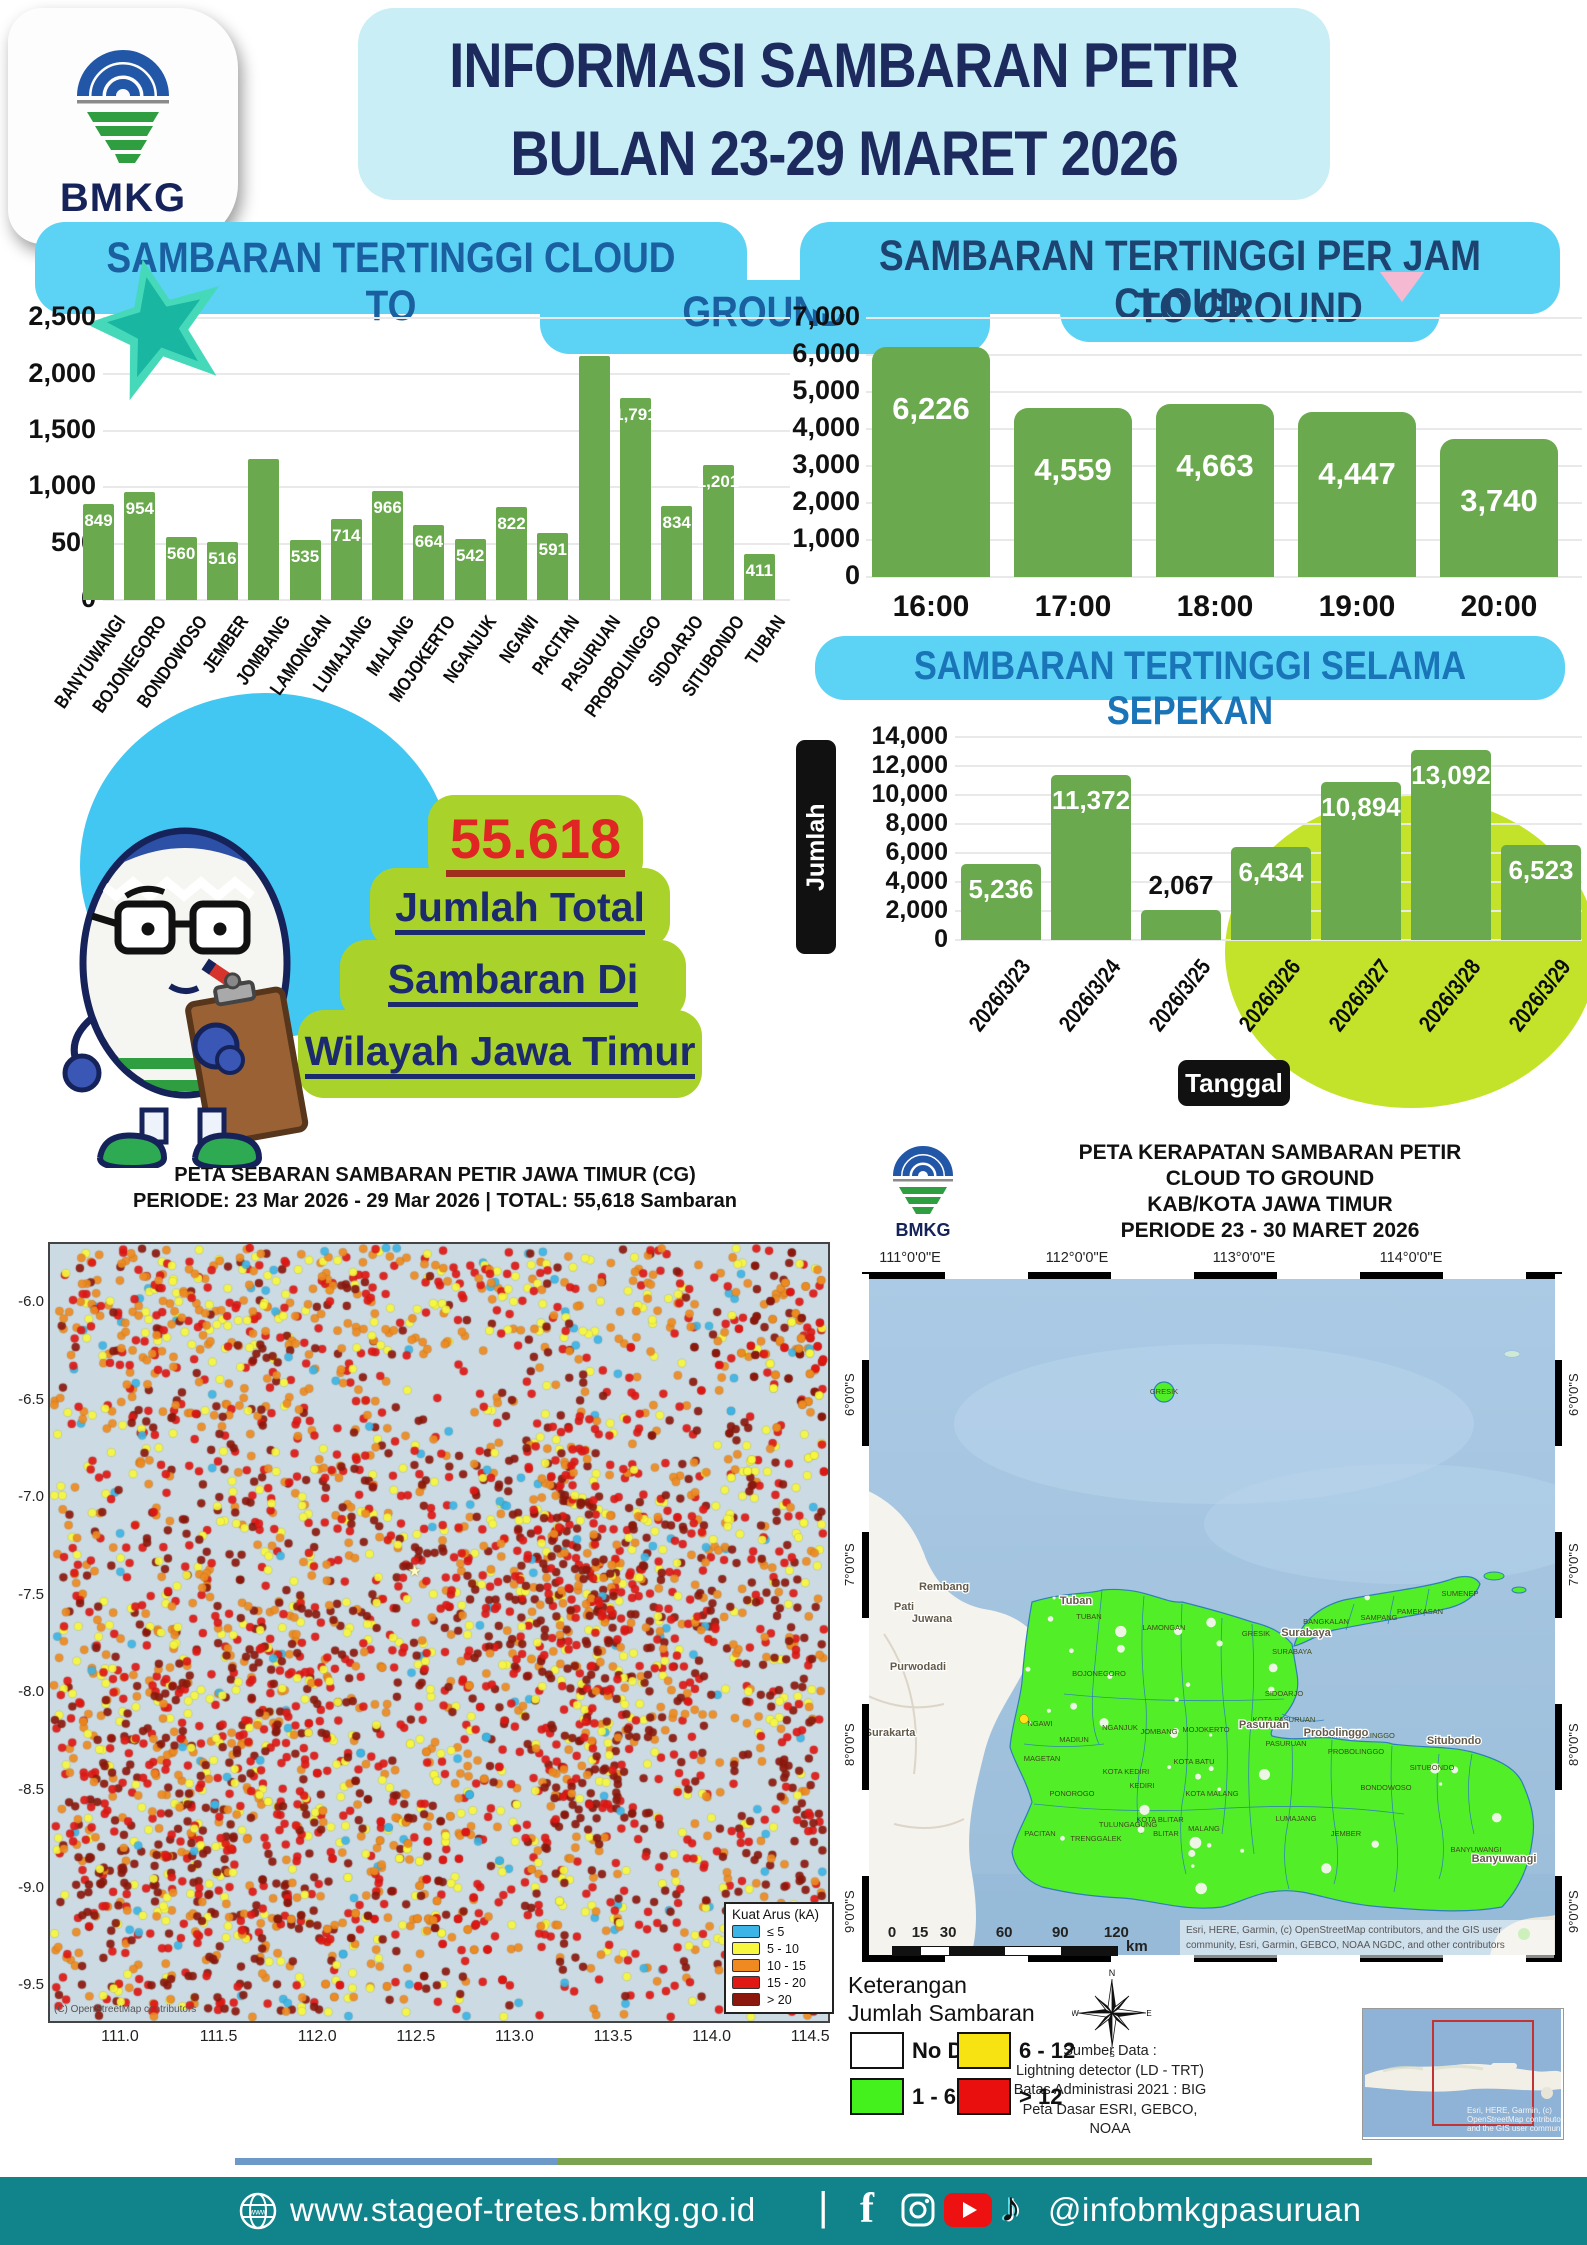 This screenshot has height=2245, width=1587. I want to click on lon-tick-label: 114°0'0"E, so click(1411, 1258).